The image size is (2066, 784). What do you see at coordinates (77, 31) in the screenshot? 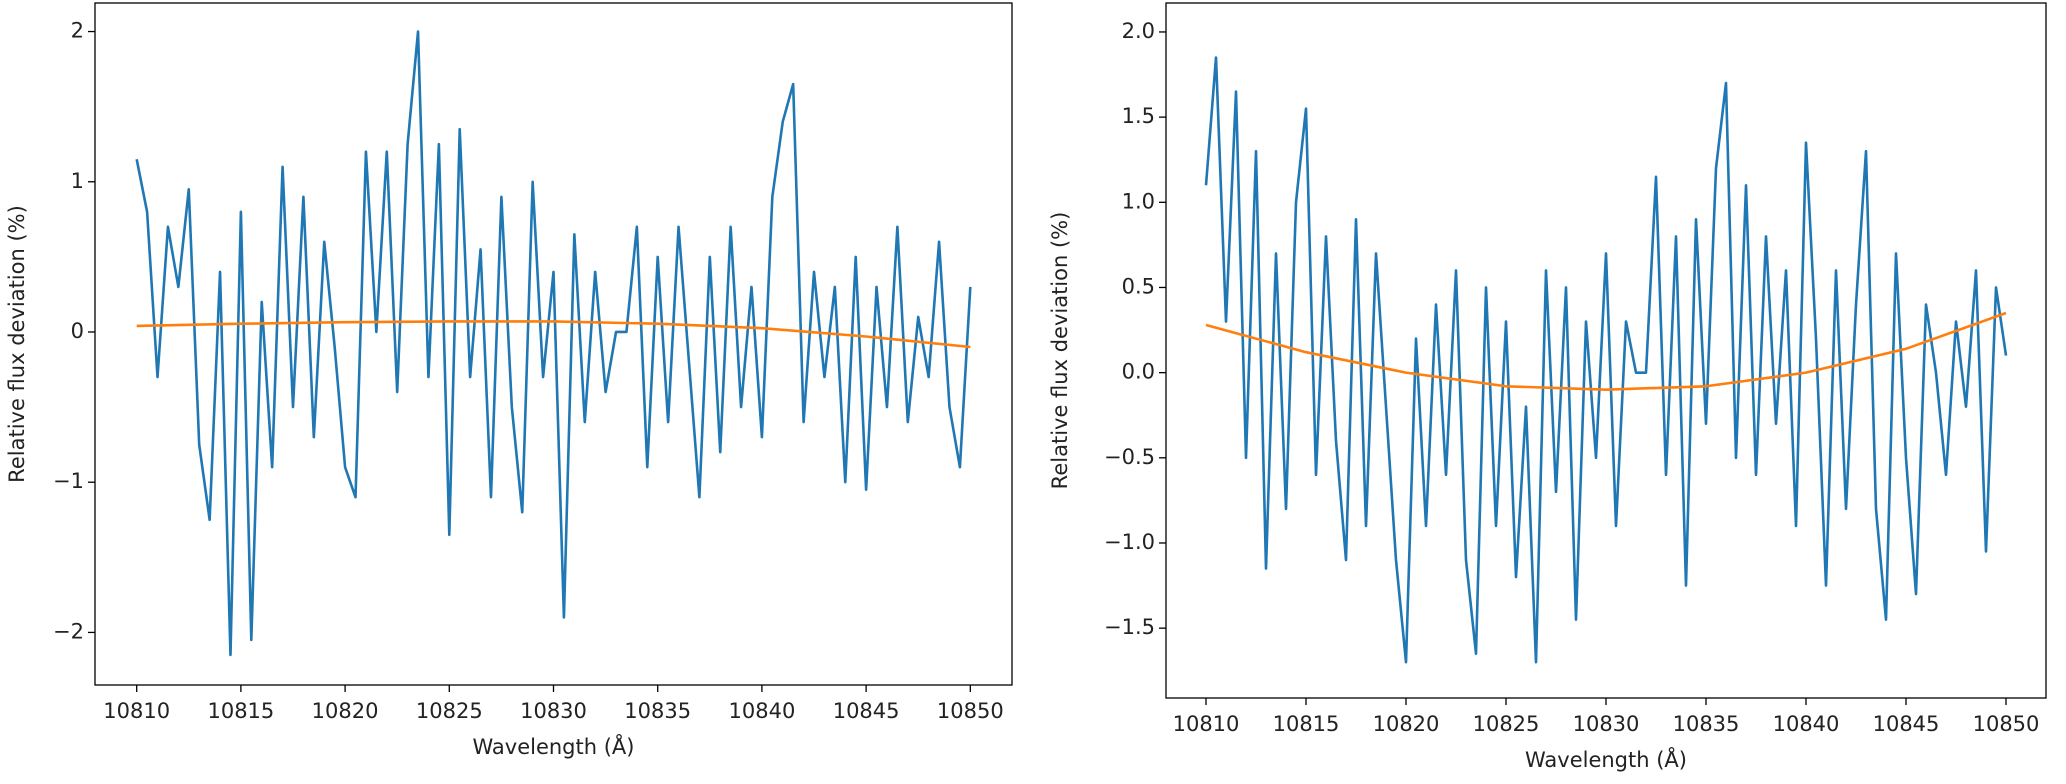
I see `y-tick-label: 2` at bounding box center [77, 31].